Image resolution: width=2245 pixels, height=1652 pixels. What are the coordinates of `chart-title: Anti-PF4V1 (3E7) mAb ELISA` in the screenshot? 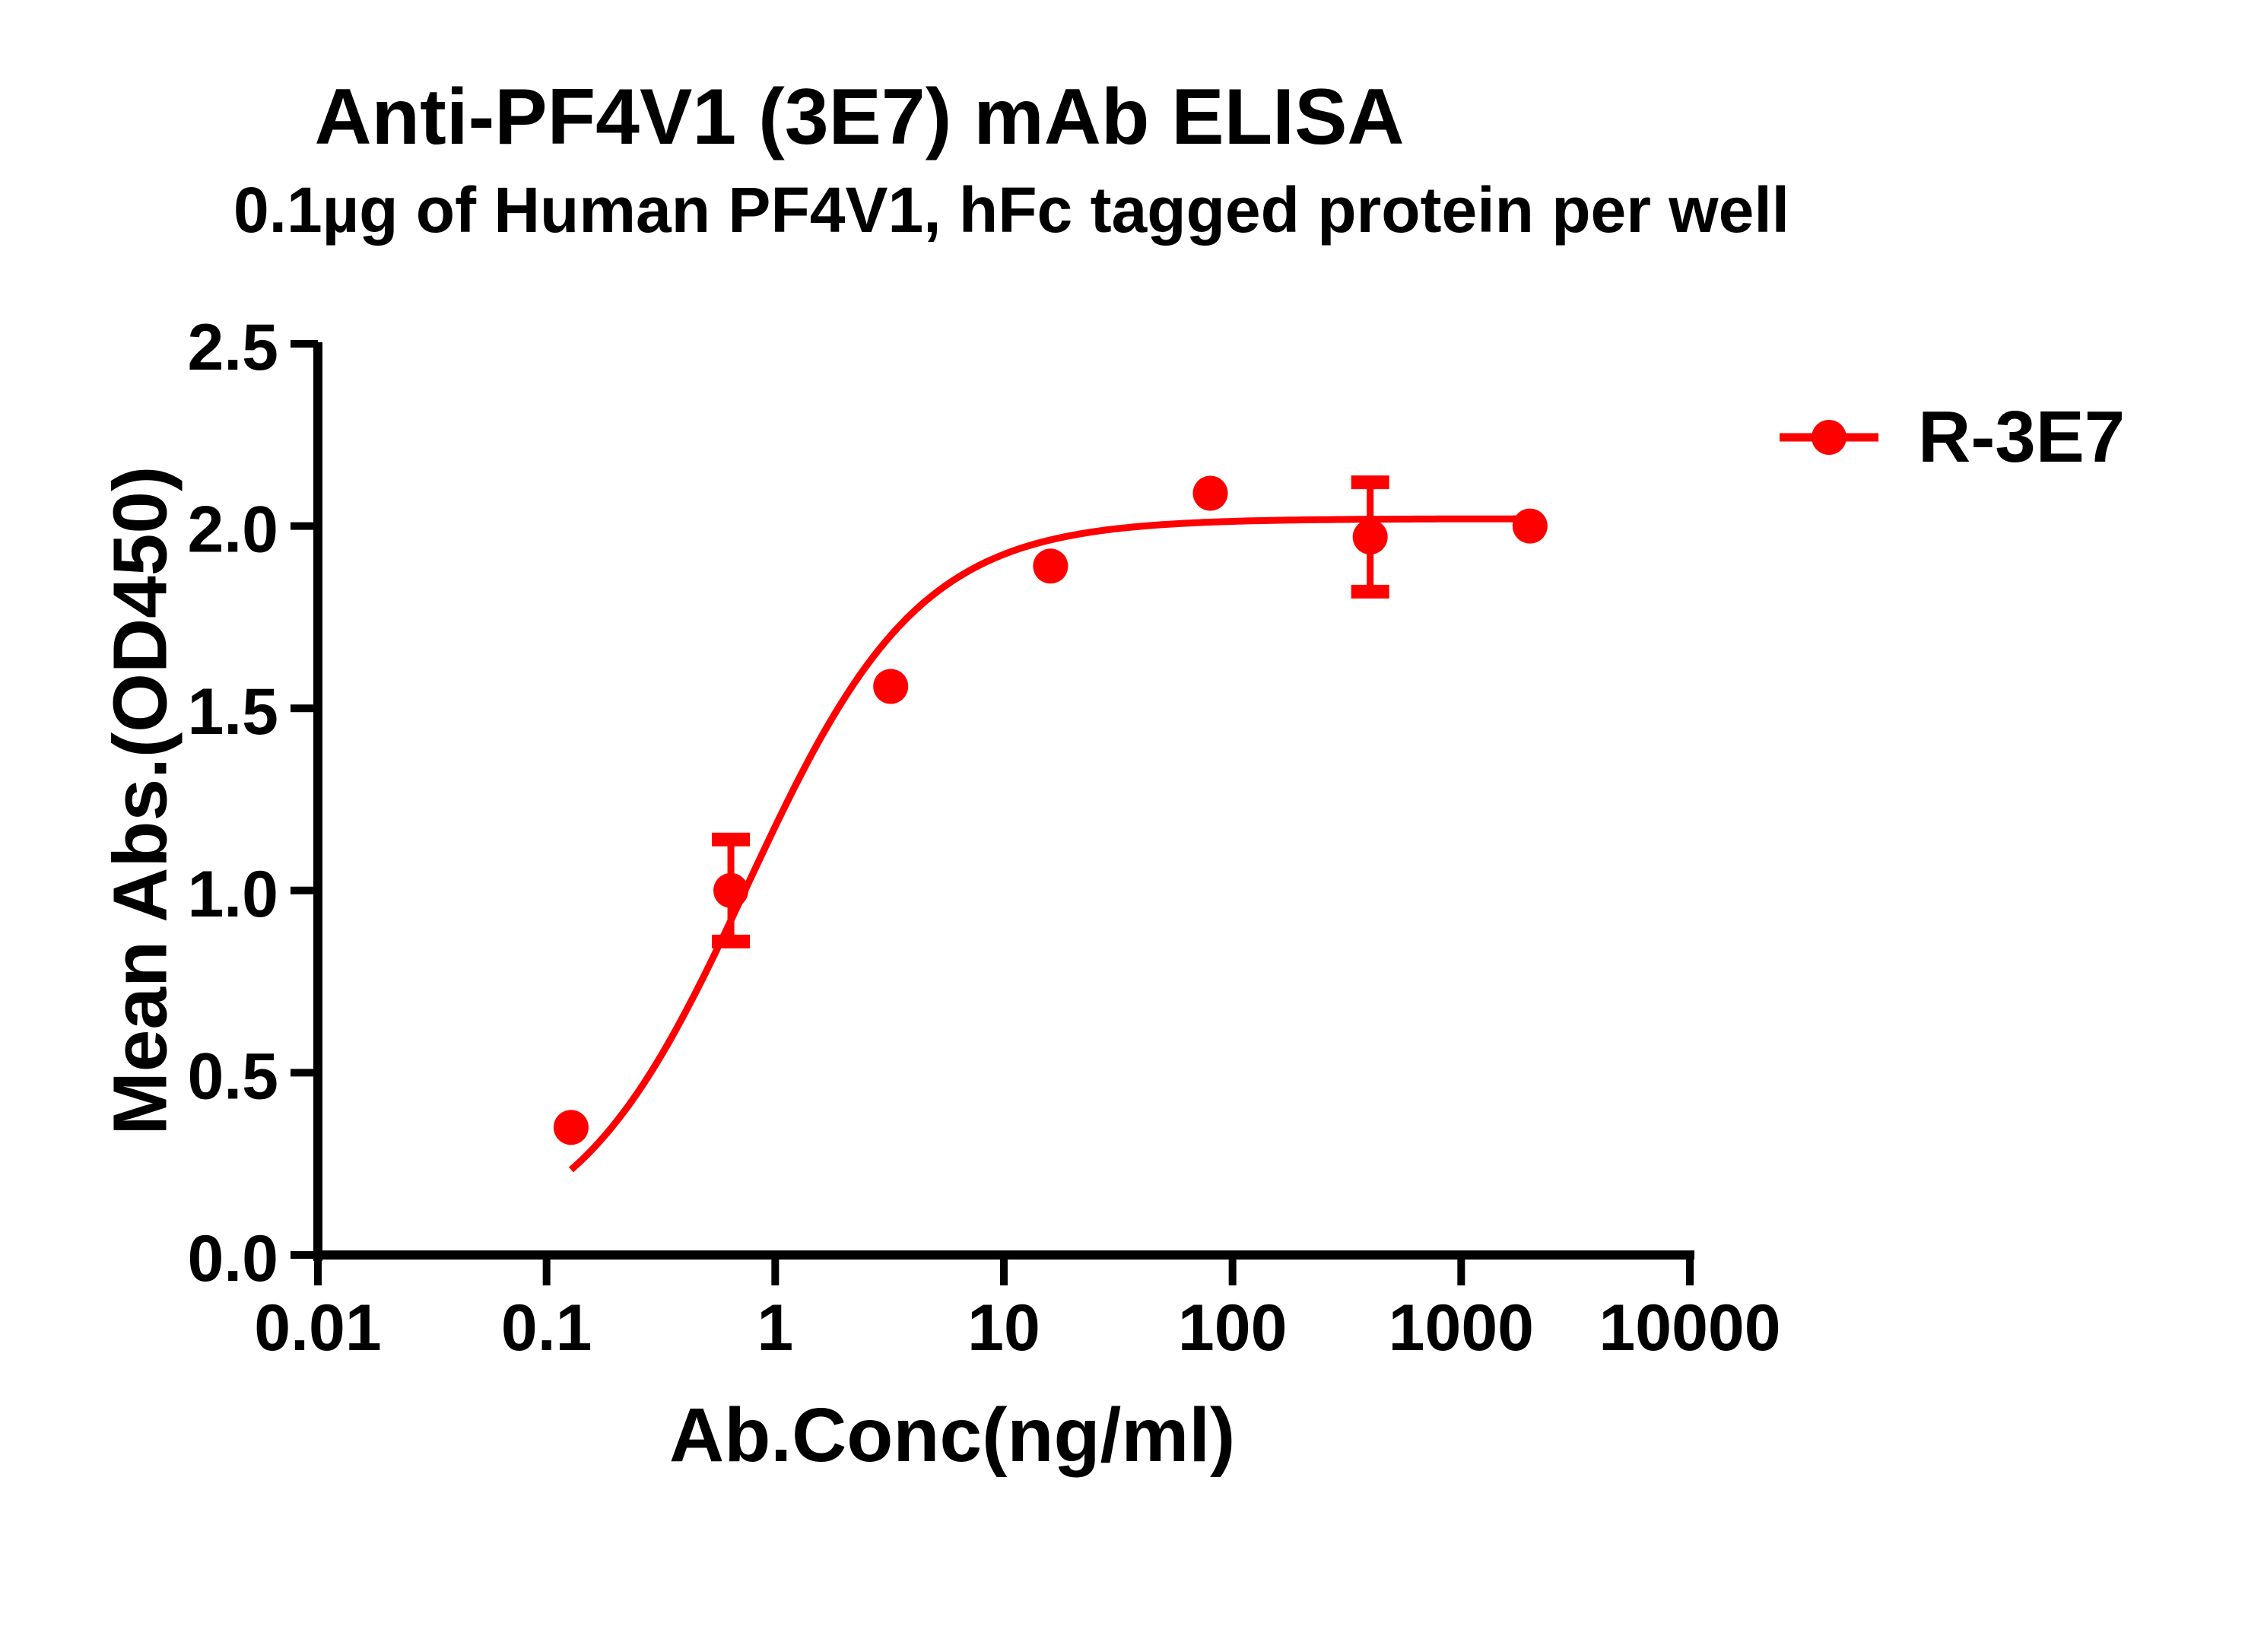 It's located at (859, 117).